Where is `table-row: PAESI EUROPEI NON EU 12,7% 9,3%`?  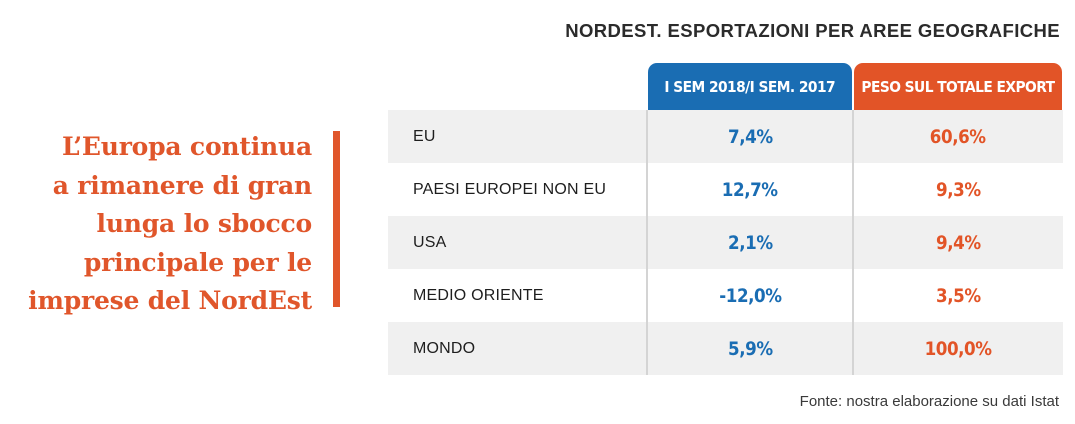 table-row: PAESI EUROPEI NON EU 12,7% 9,3% is located at coordinates (725, 189).